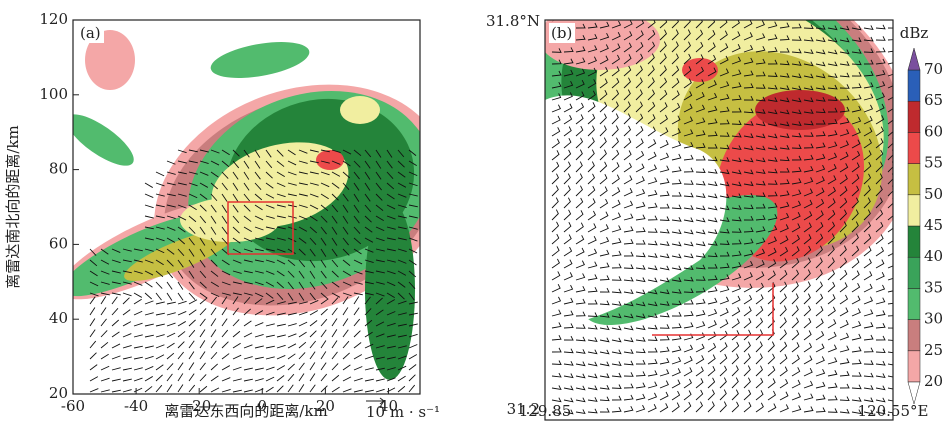 The height and width of the screenshot is (428, 944). Describe the element at coordinates (58, 243) in the screenshot. I see `y-tick-label: 60` at that location.